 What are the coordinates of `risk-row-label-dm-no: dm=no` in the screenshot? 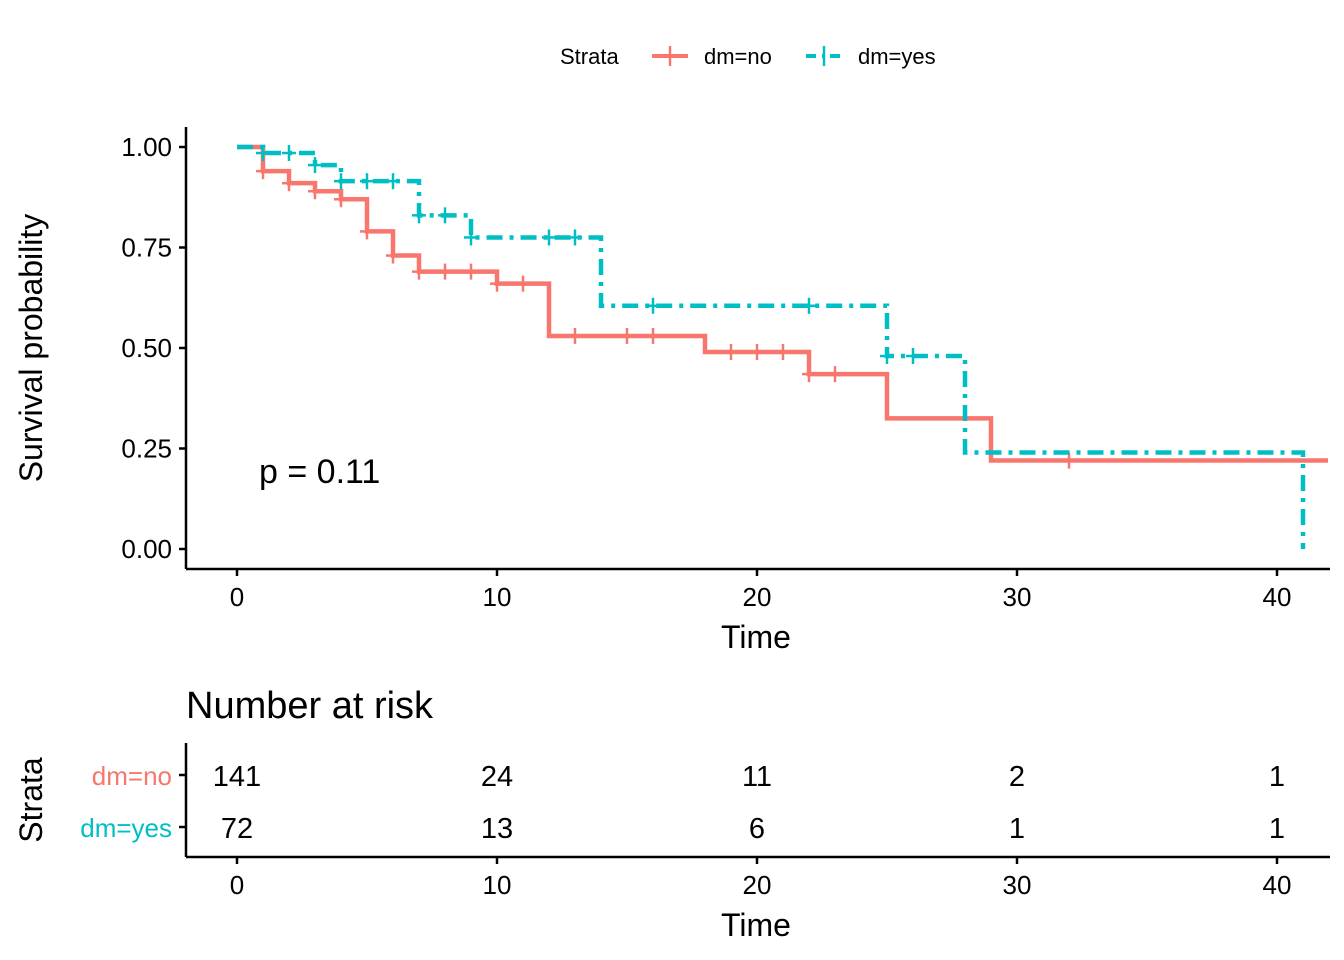 It's located at (132, 776).